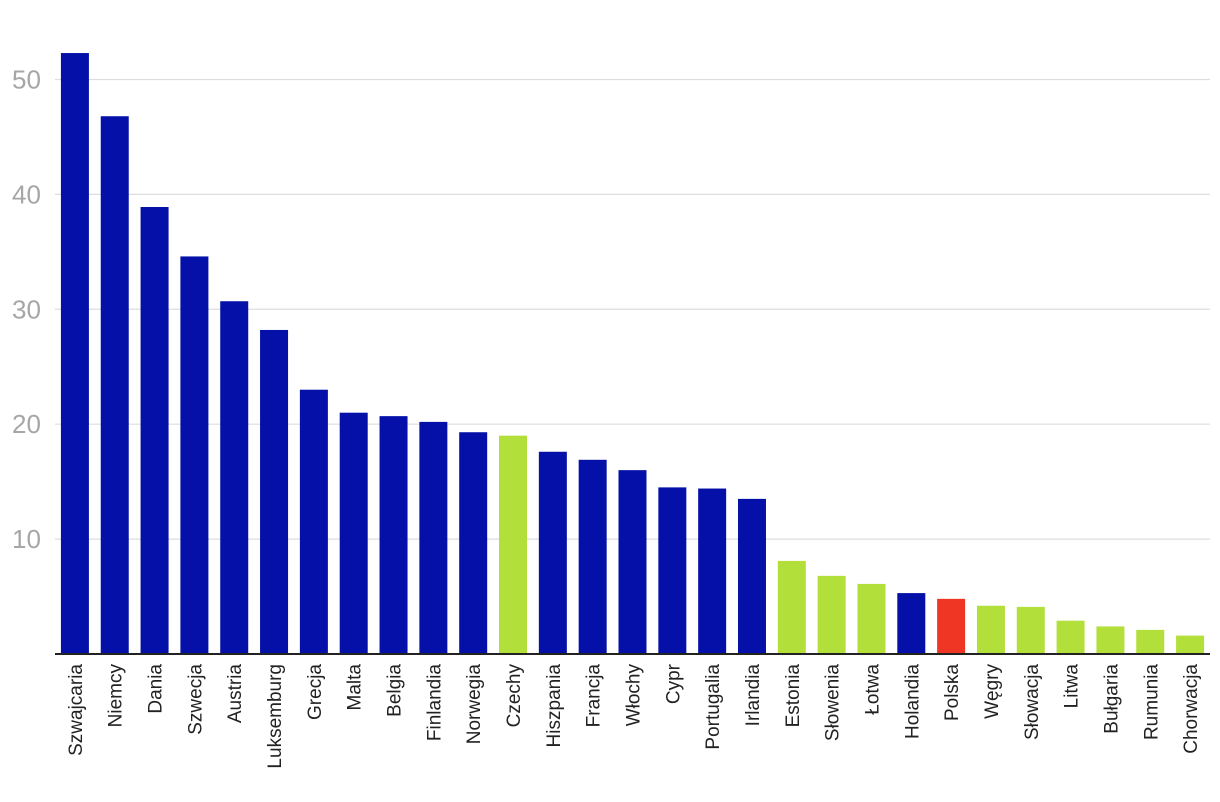 The width and height of the screenshot is (1220, 802). I want to click on x-tick-label: Włochy, so click(634, 695).